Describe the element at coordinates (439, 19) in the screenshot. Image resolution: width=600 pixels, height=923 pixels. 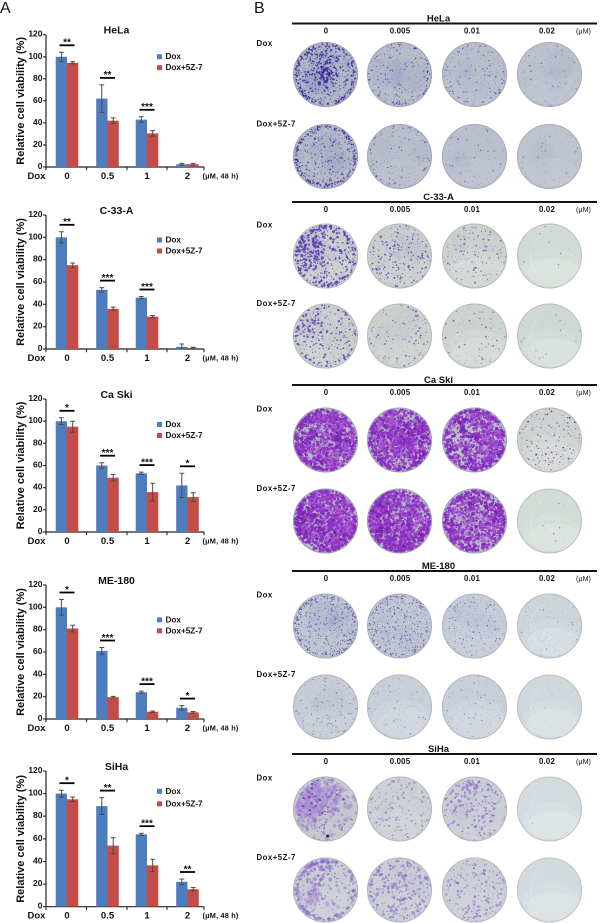
I see `svg-text: HeLa` at that location.